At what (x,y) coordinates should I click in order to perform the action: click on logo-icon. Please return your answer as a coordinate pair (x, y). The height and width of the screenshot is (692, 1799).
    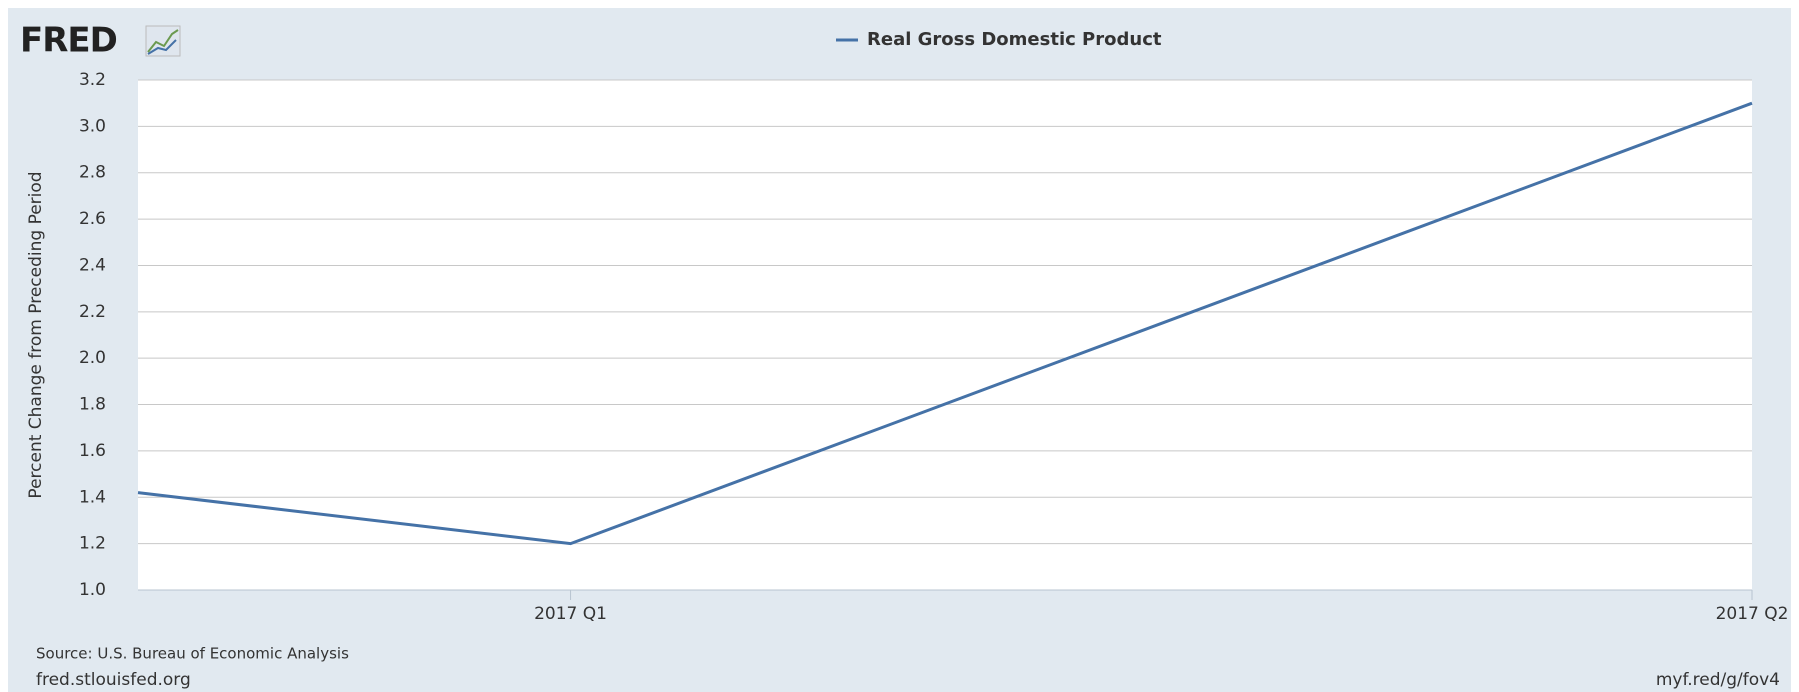
    Looking at the image, I should click on (163, 41).